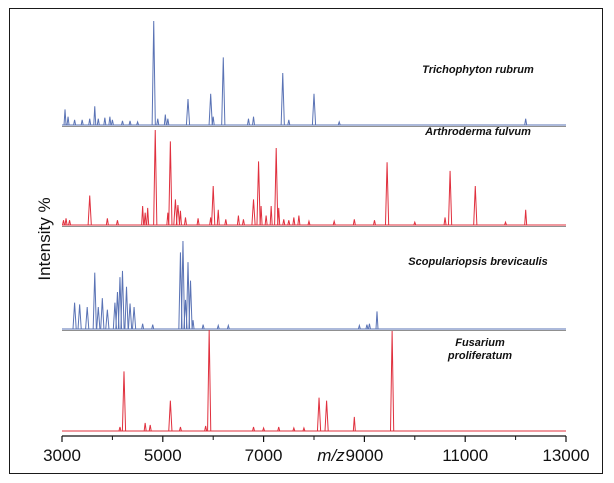 The width and height of the screenshot is (614, 483). I want to click on x-tick-label: 7000, so click(264, 455).